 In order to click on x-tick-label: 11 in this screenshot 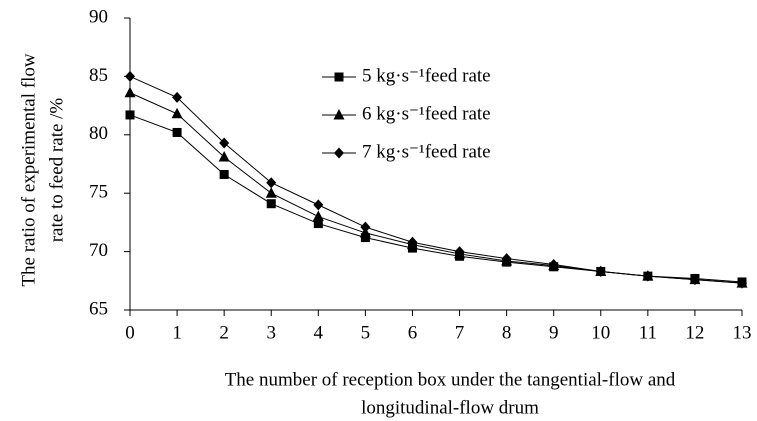, I will do `click(648, 332)`.